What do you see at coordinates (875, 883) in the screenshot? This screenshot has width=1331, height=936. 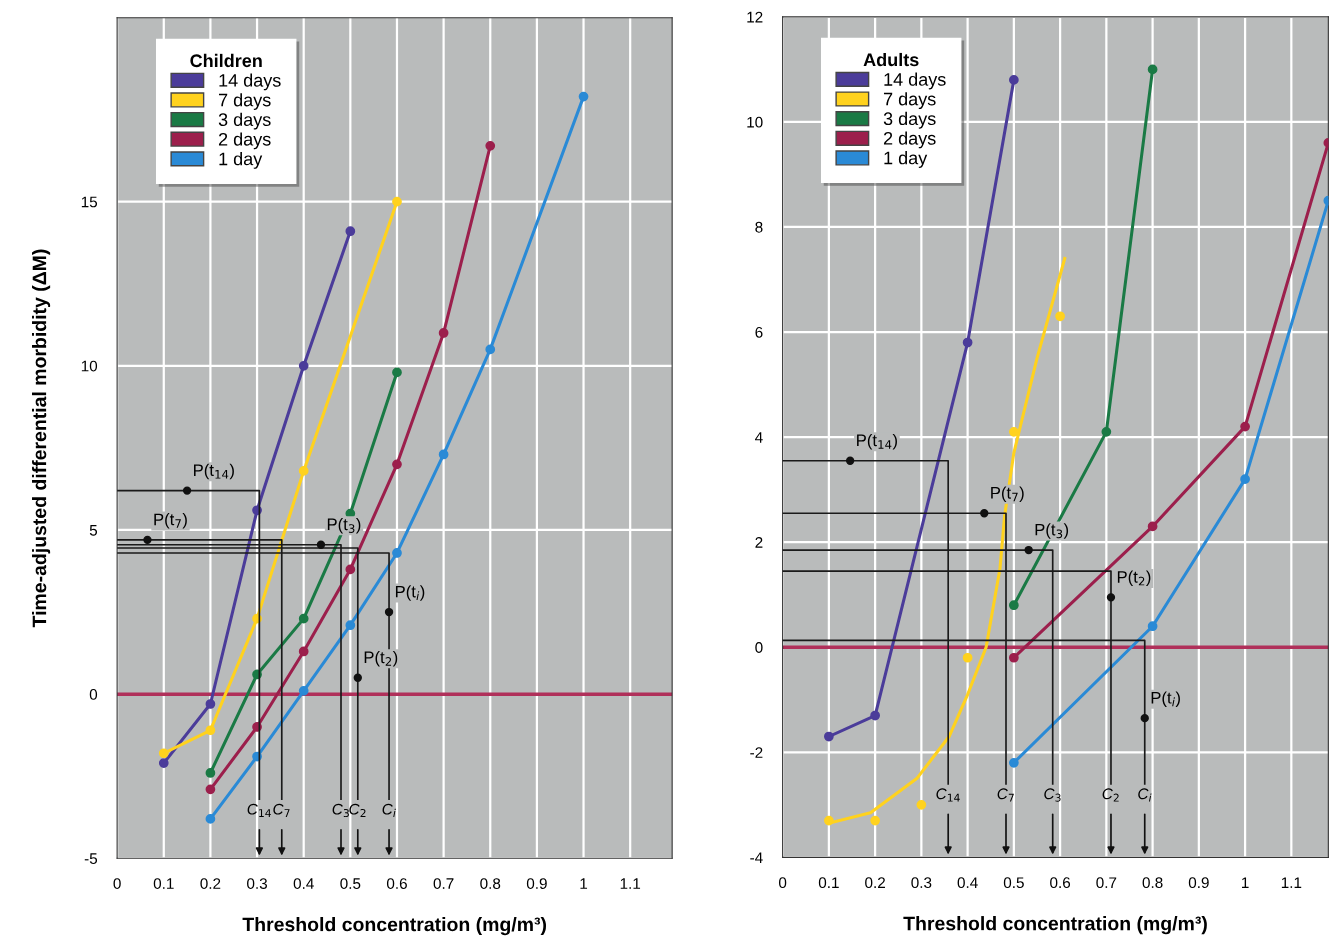 I see `x-tick-label: 0.2` at bounding box center [875, 883].